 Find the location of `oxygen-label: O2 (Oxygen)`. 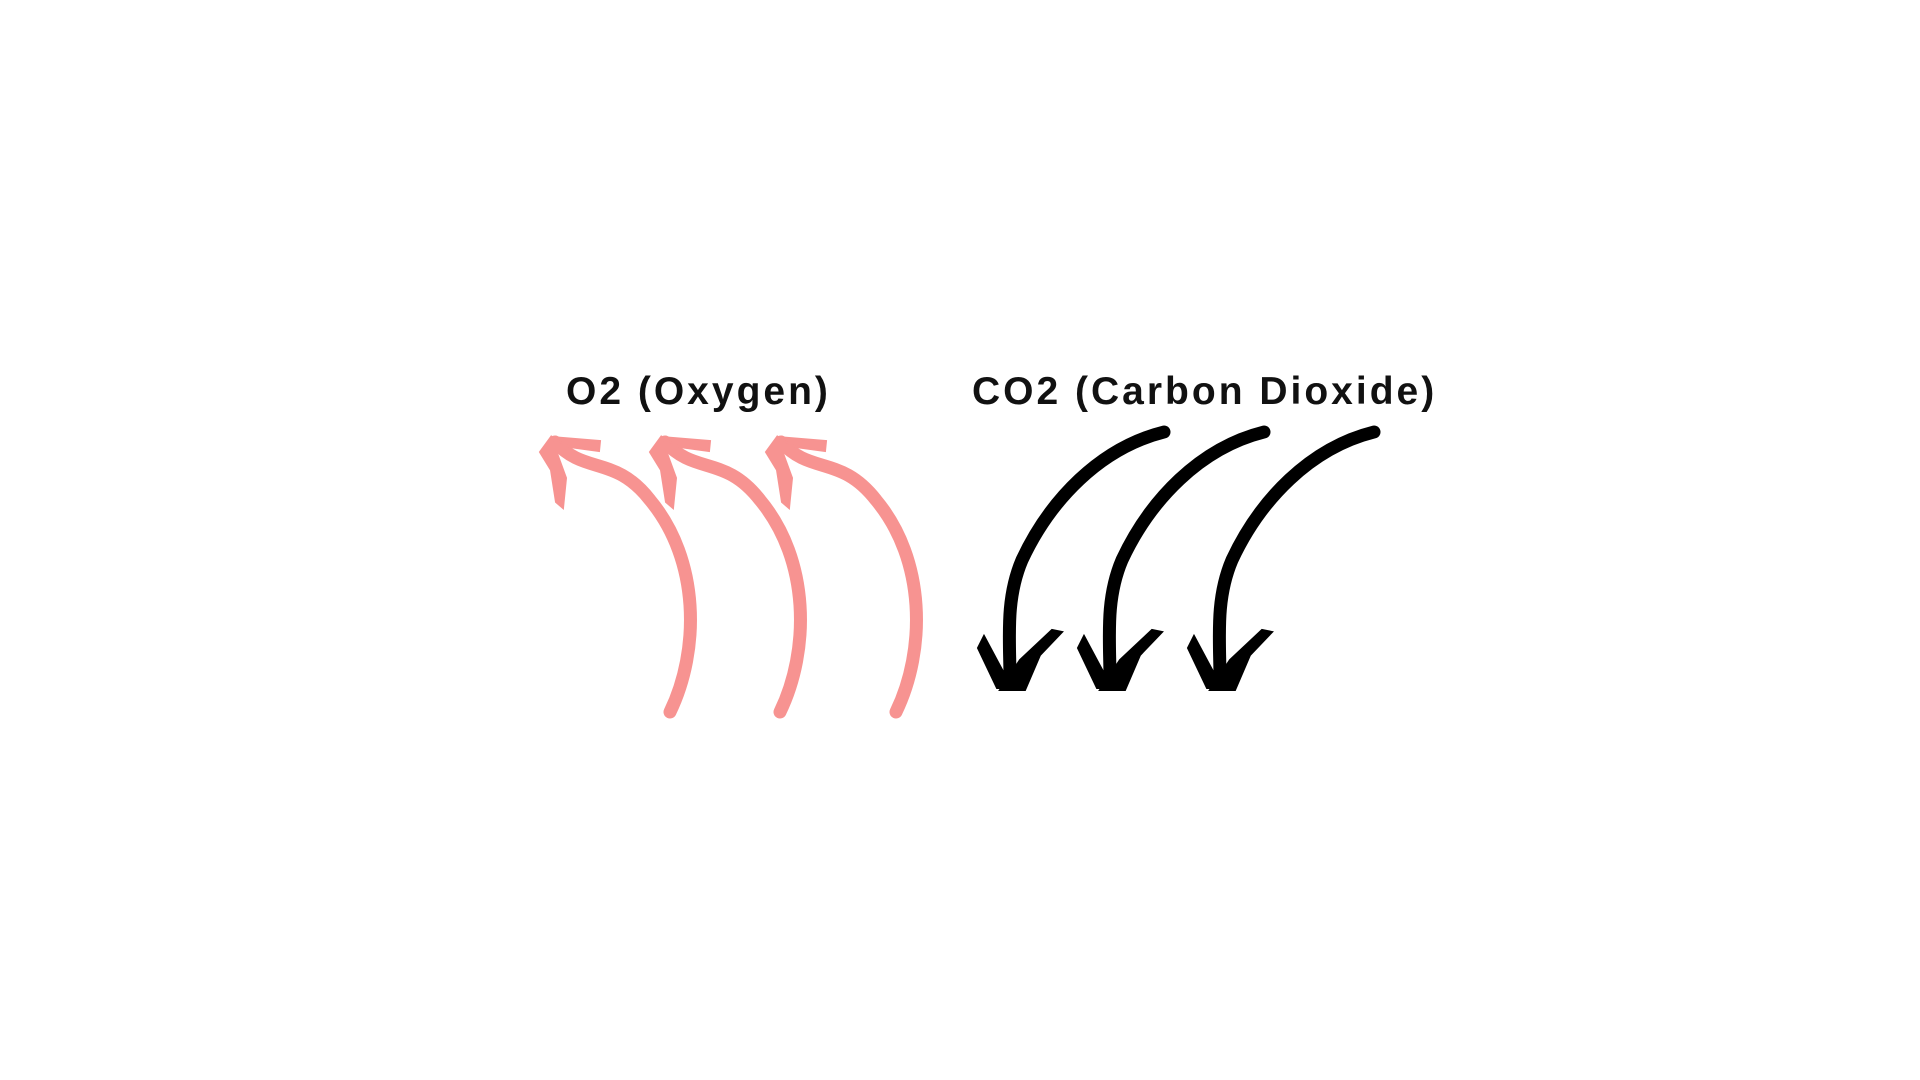

oxygen-label: O2 (Oxygen) is located at coordinates (698, 391).